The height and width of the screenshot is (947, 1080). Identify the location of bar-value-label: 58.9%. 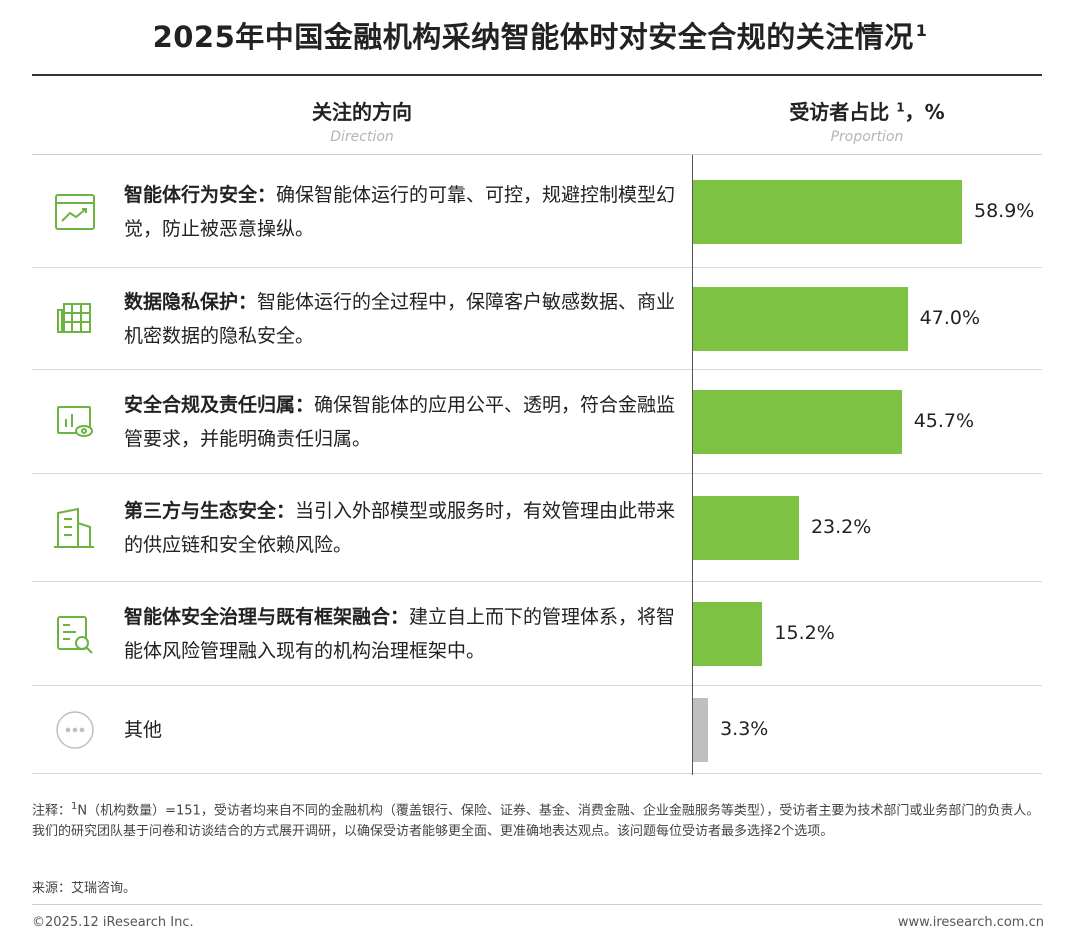
(1004, 211).